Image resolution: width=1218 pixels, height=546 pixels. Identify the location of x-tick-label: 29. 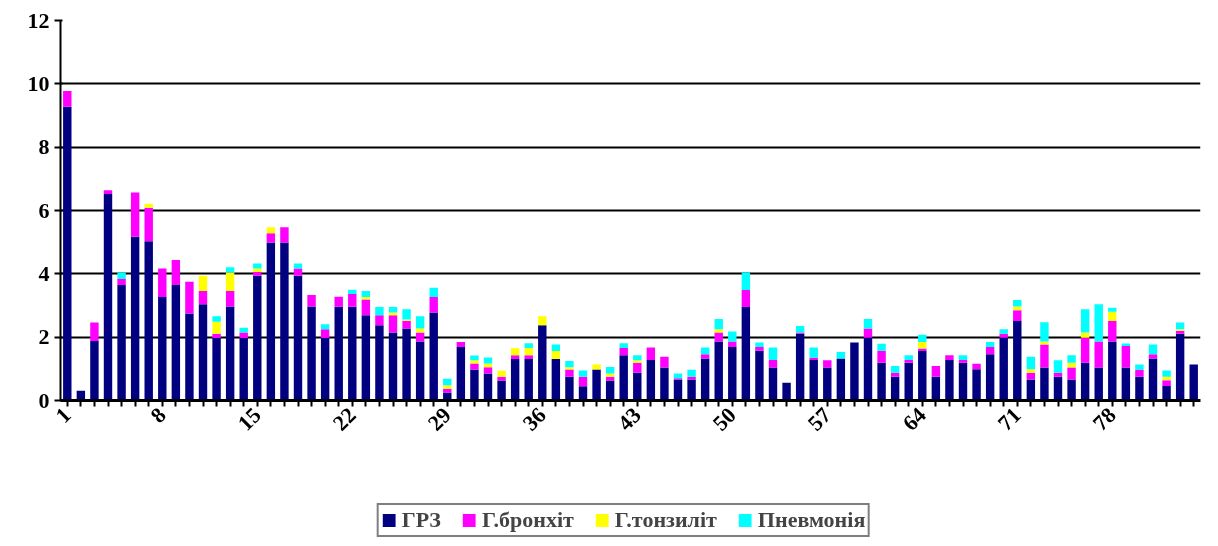
(439, 419).